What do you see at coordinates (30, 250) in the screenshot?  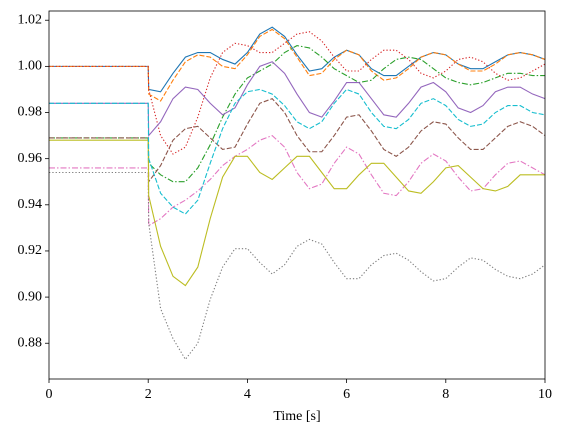 I see `y-tick-label: 0.92` at bounding box center [30, 250].